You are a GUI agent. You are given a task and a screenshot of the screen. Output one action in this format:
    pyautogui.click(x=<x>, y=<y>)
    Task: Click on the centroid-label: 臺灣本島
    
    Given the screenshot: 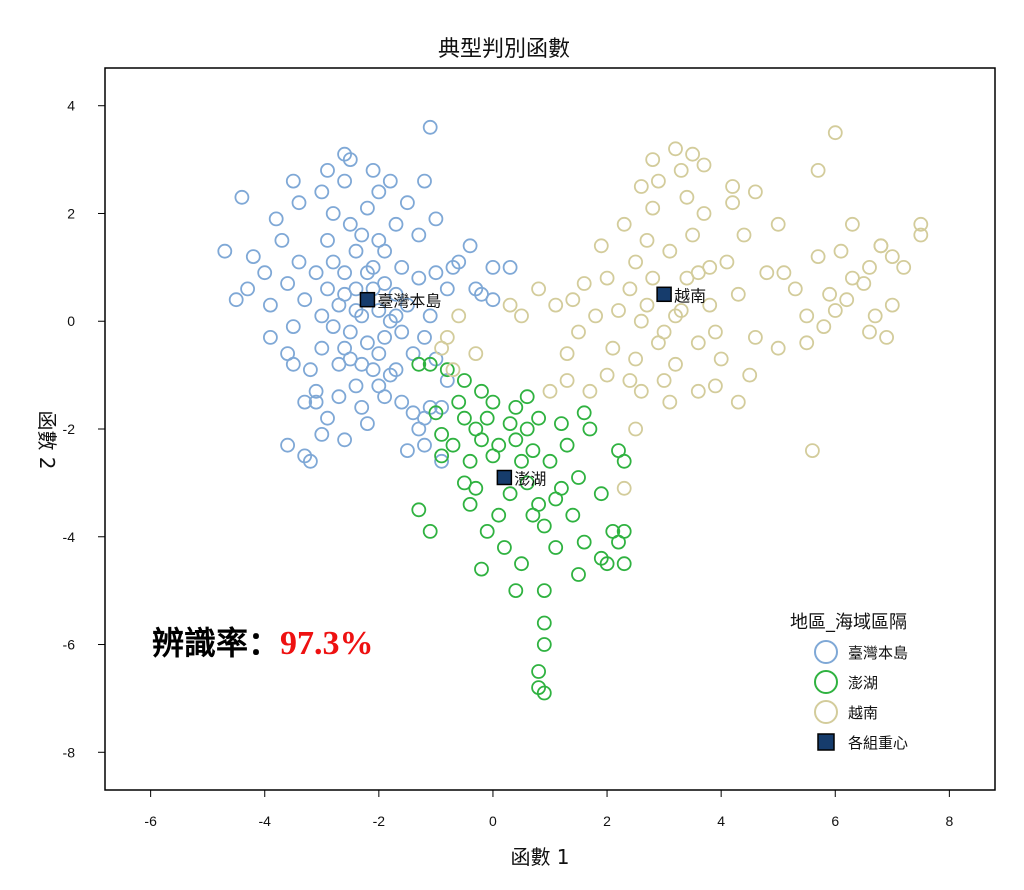 What is the action you would take?
    pyautogui.click(x=409, y=301)
    